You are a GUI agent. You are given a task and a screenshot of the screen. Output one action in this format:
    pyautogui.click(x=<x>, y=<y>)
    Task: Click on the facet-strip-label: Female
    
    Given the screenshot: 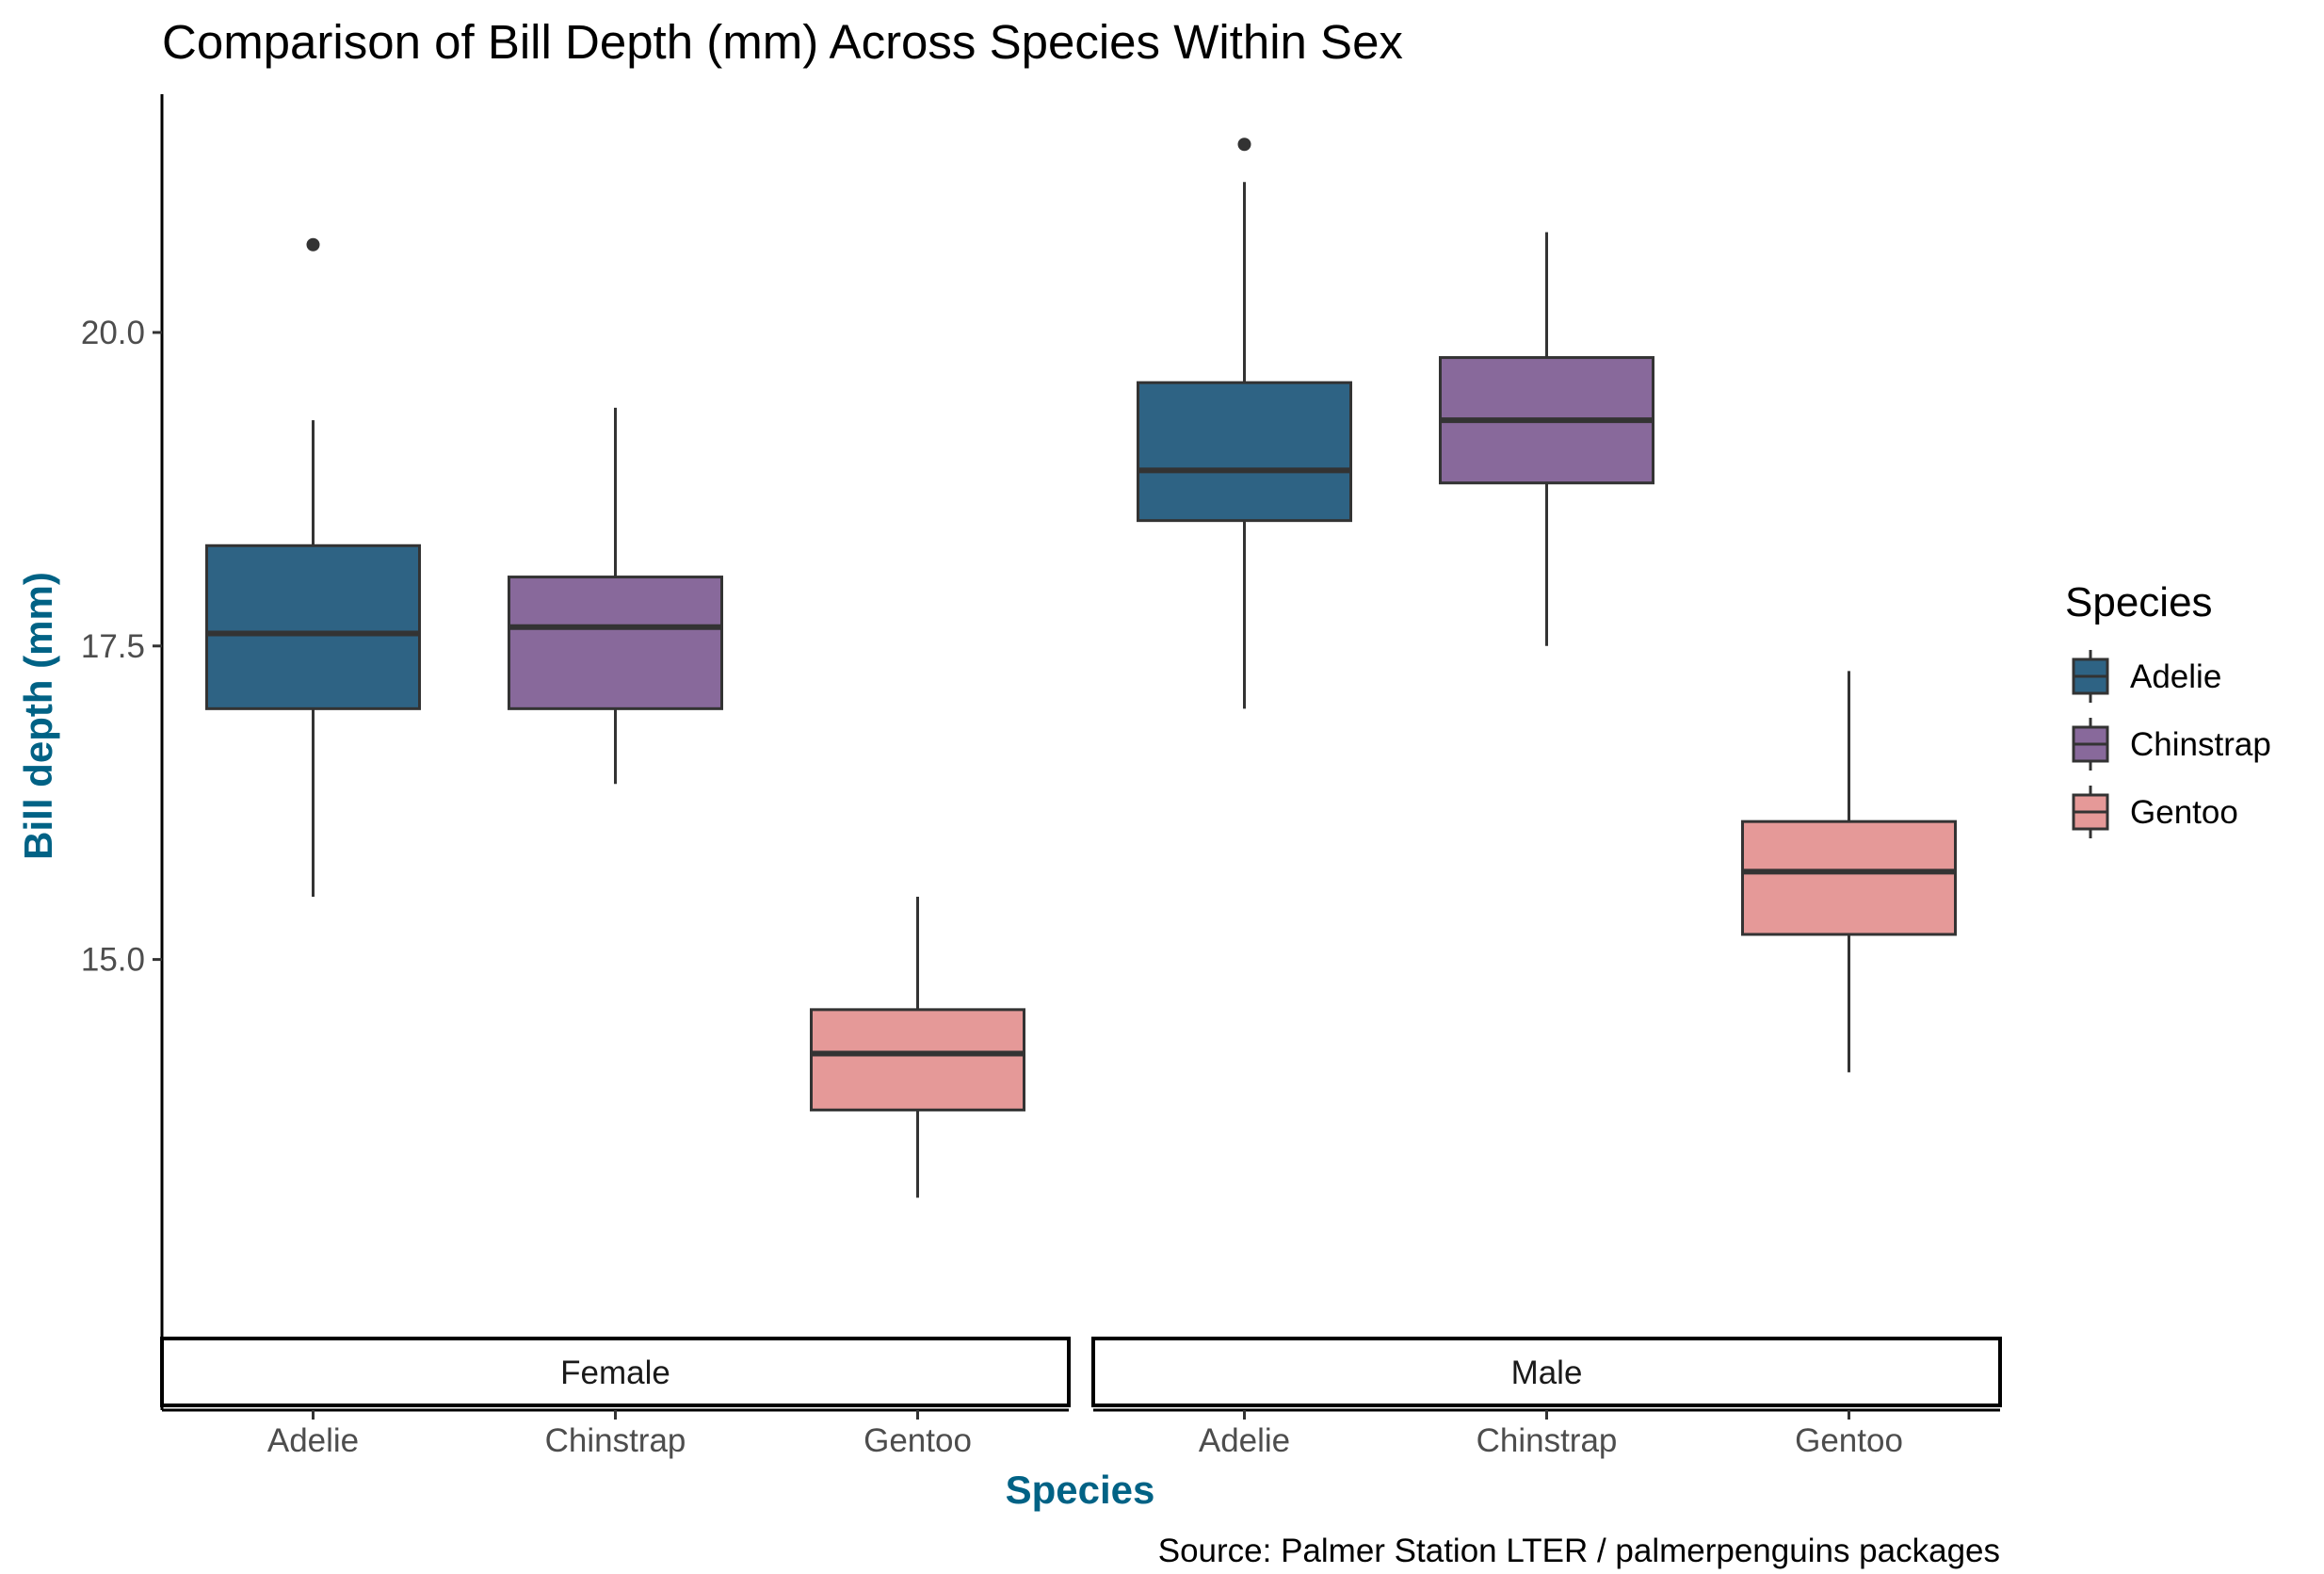 What is the action you would take?
    pyautogui.click(x=615, y=1373)
    